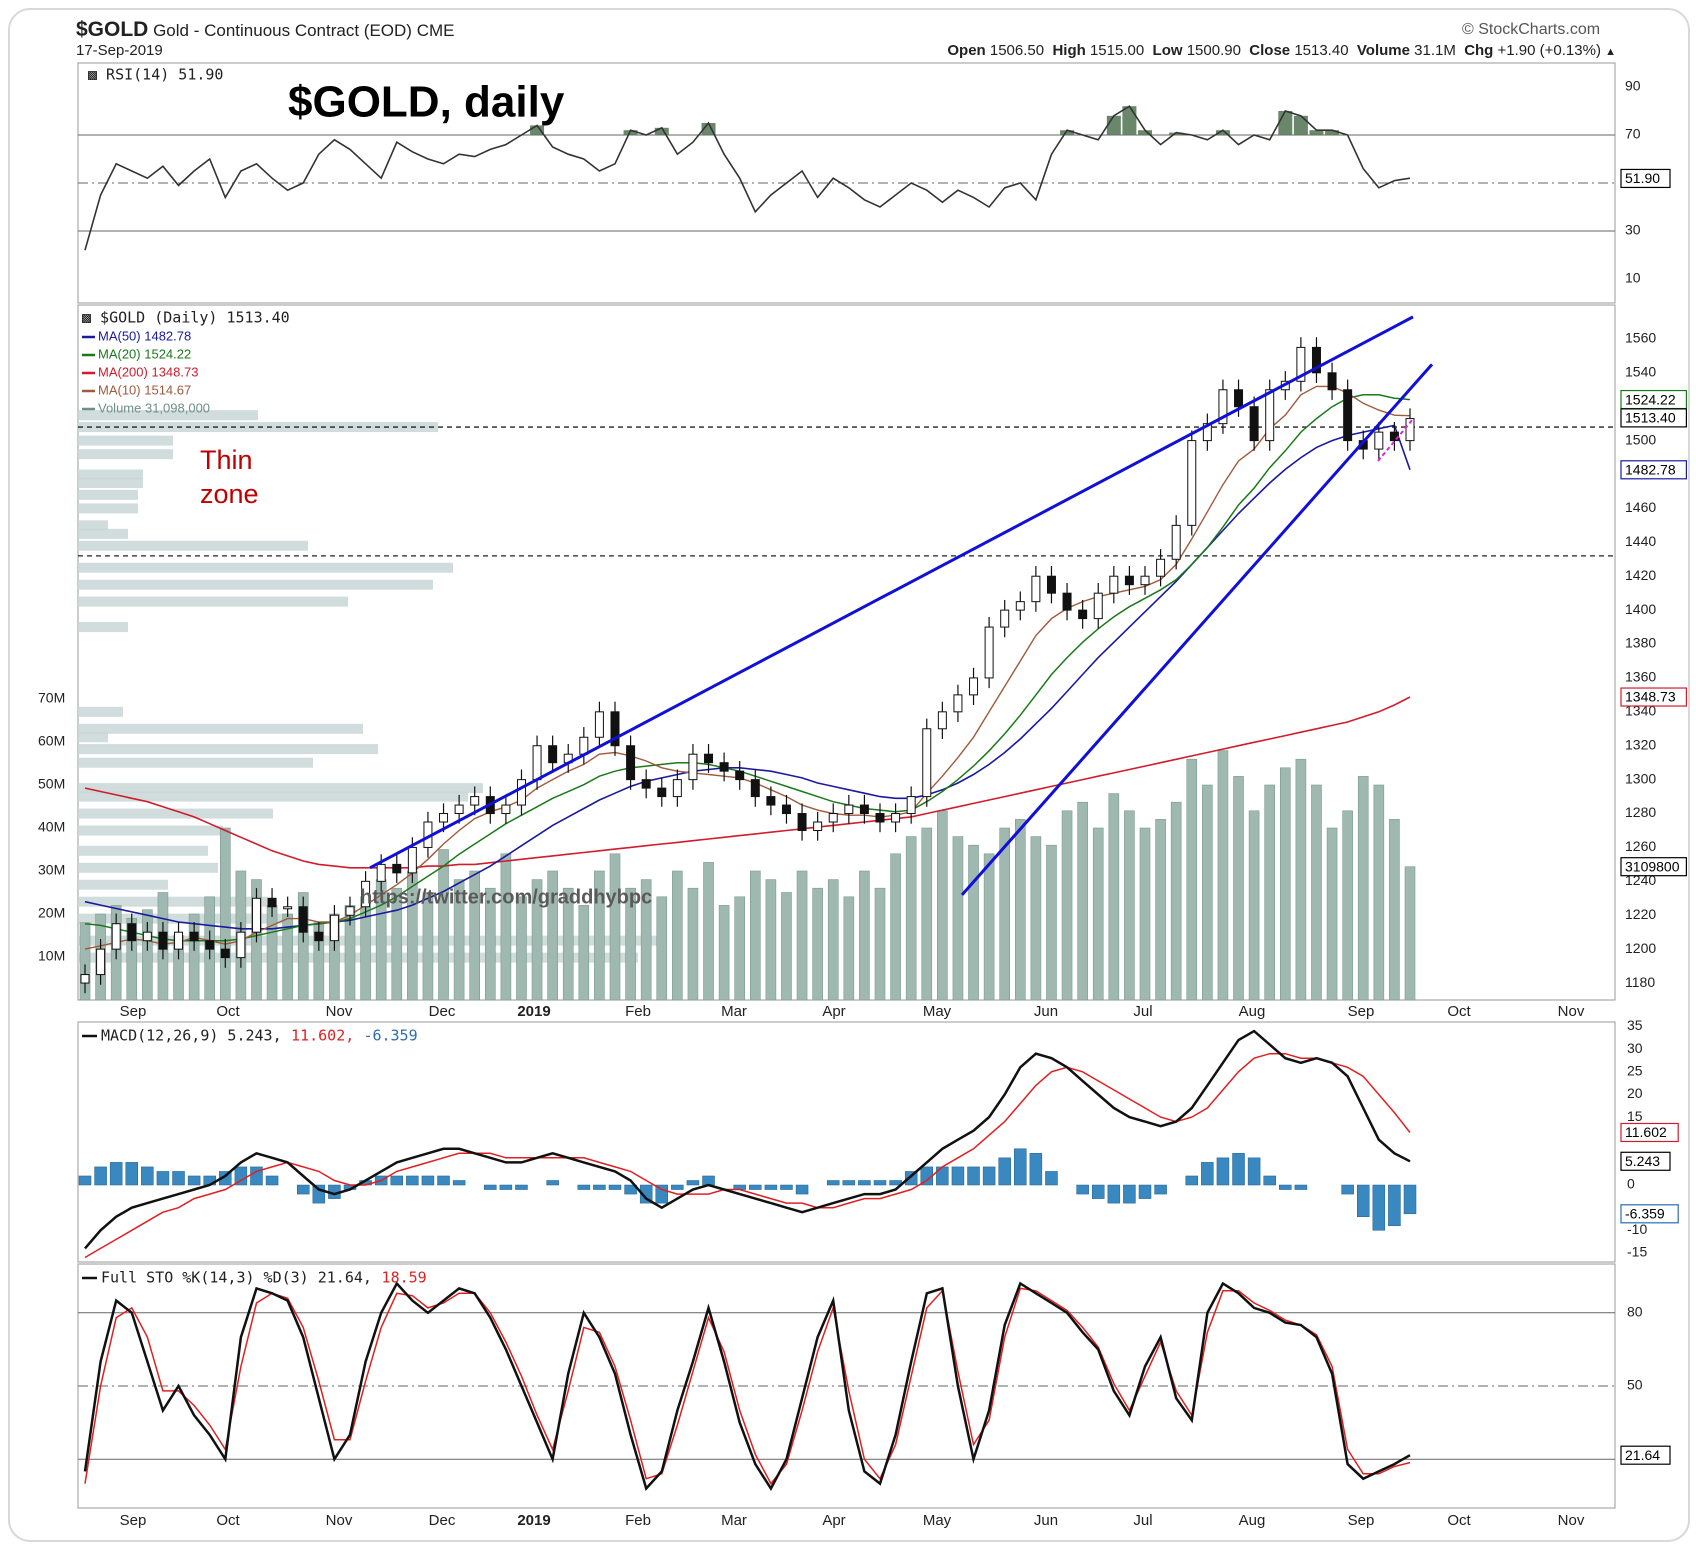 This screenshot has height=1548, width=1696. I want to click on month-label-bottom: Sep, so click(133, 1520).